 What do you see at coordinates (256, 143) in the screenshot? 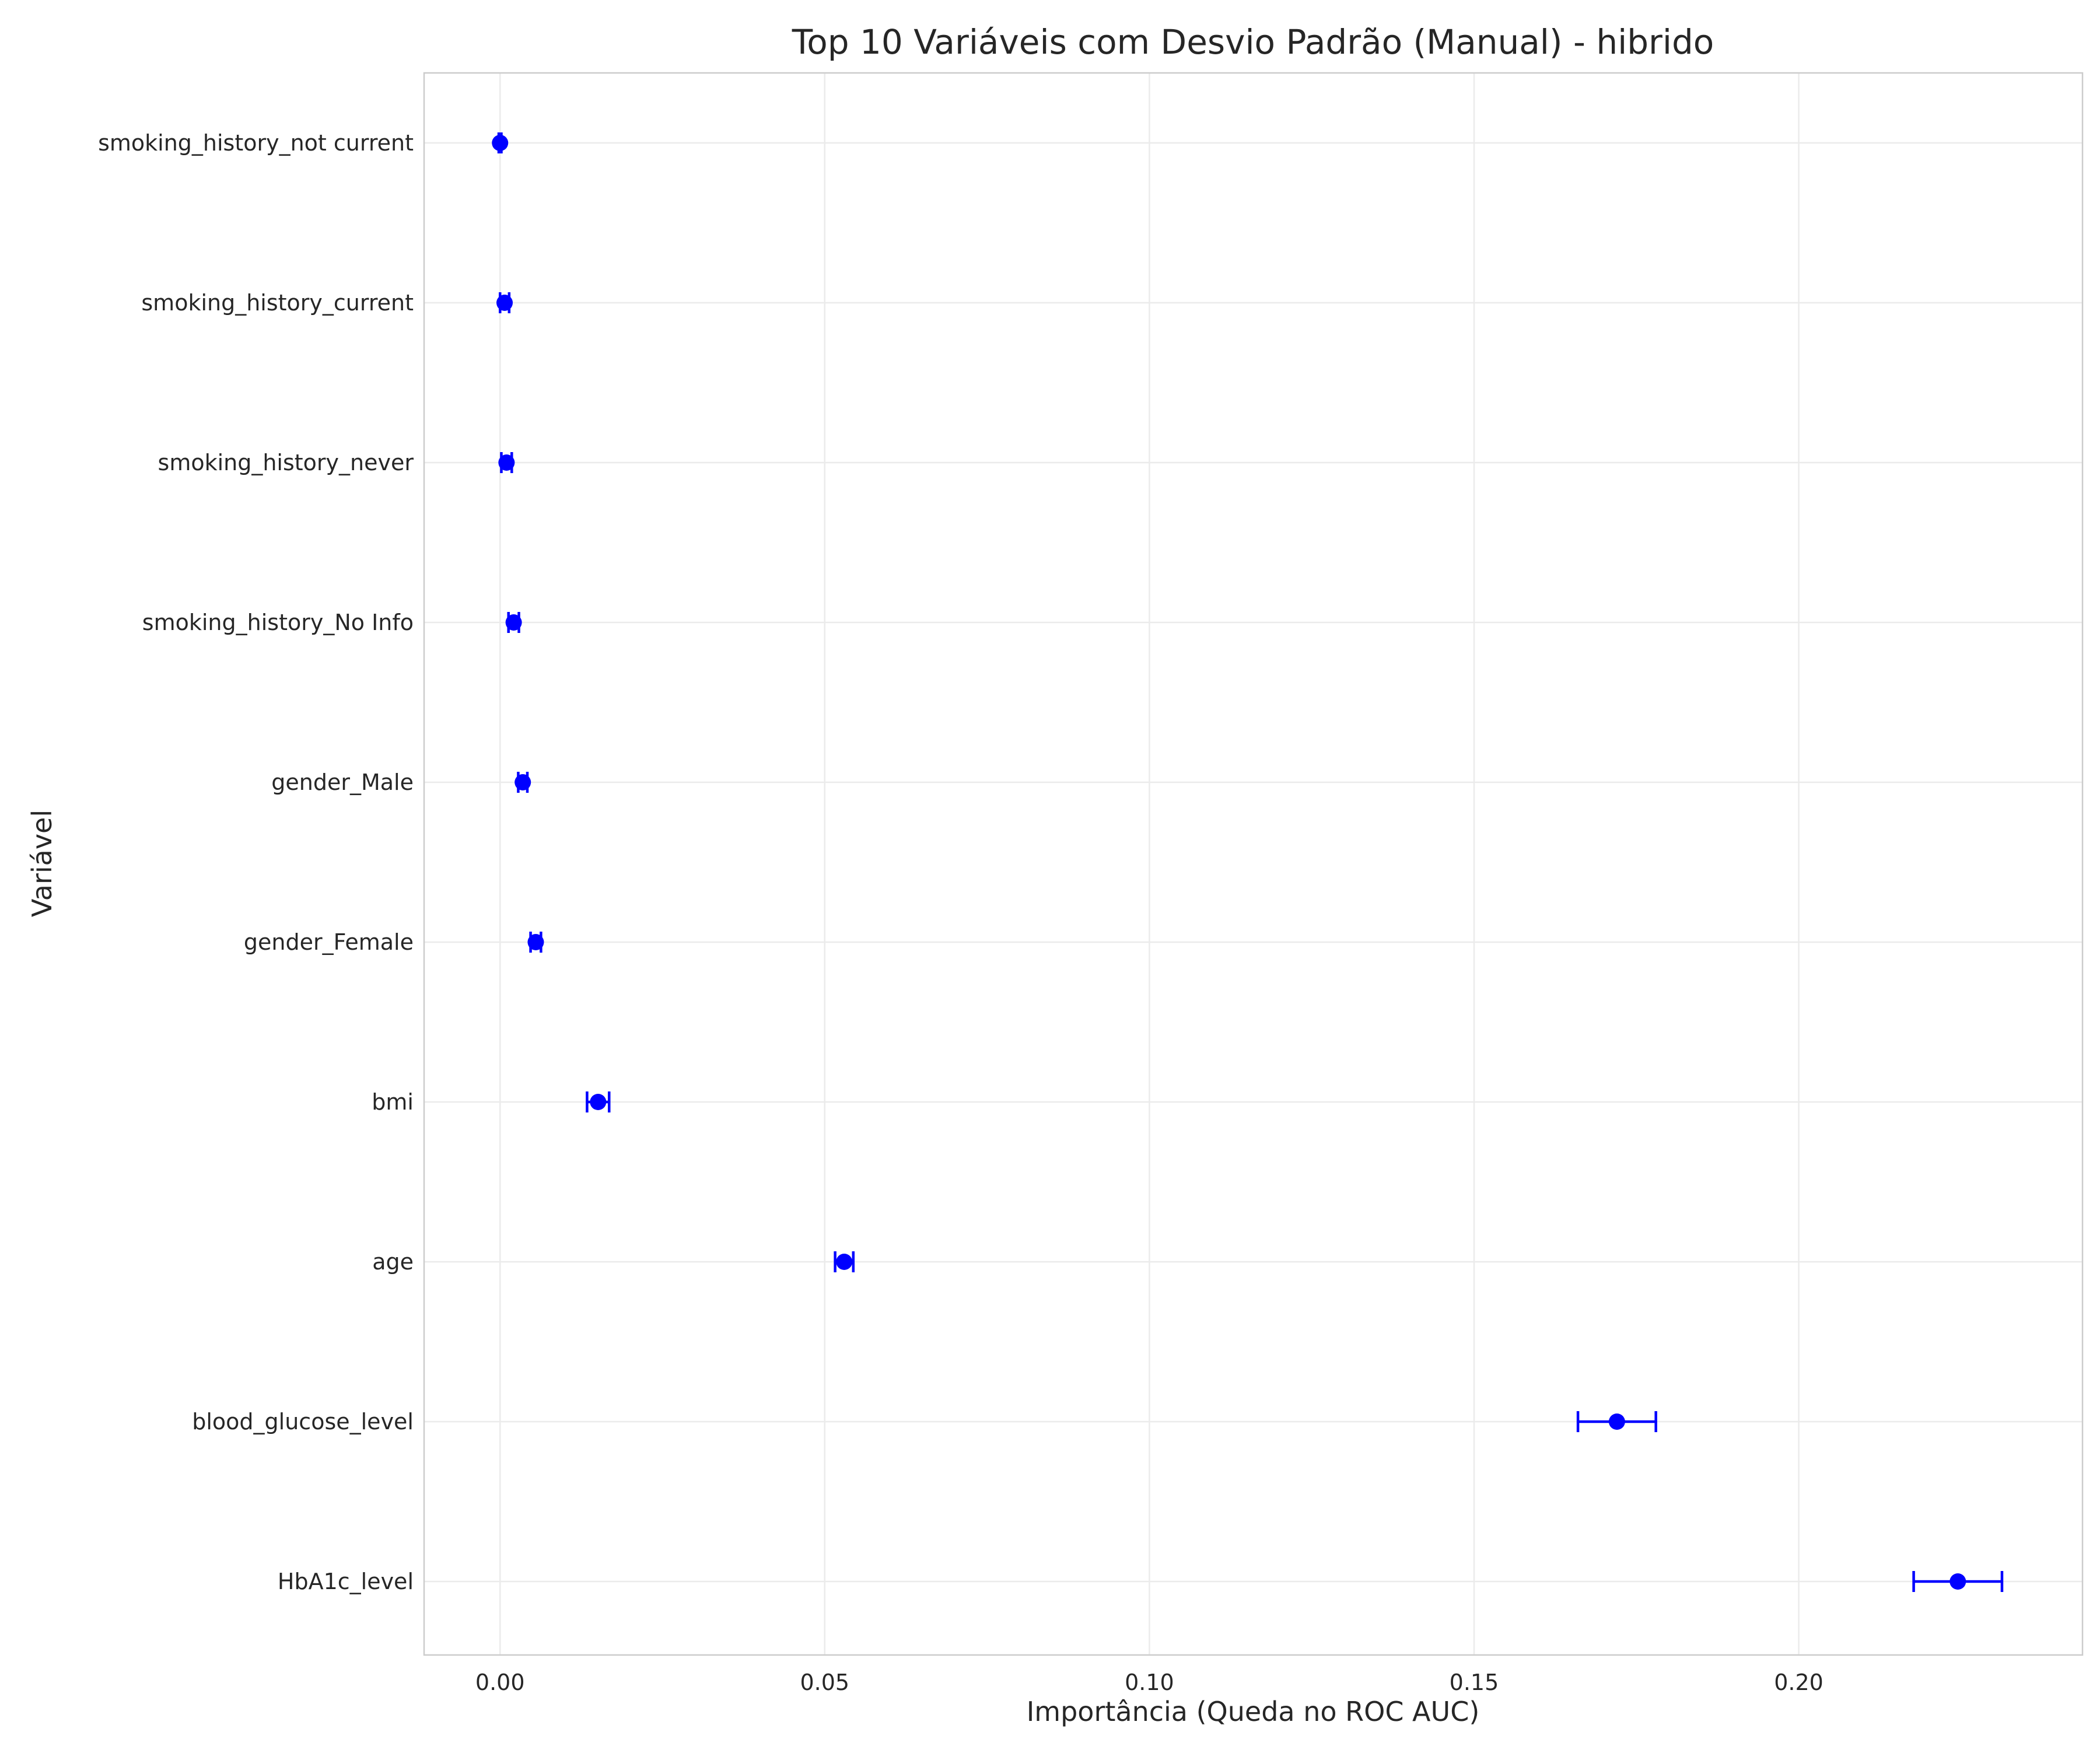
I see `y-tick-label: smoking_history_not current` at bounding box center [256, 143].